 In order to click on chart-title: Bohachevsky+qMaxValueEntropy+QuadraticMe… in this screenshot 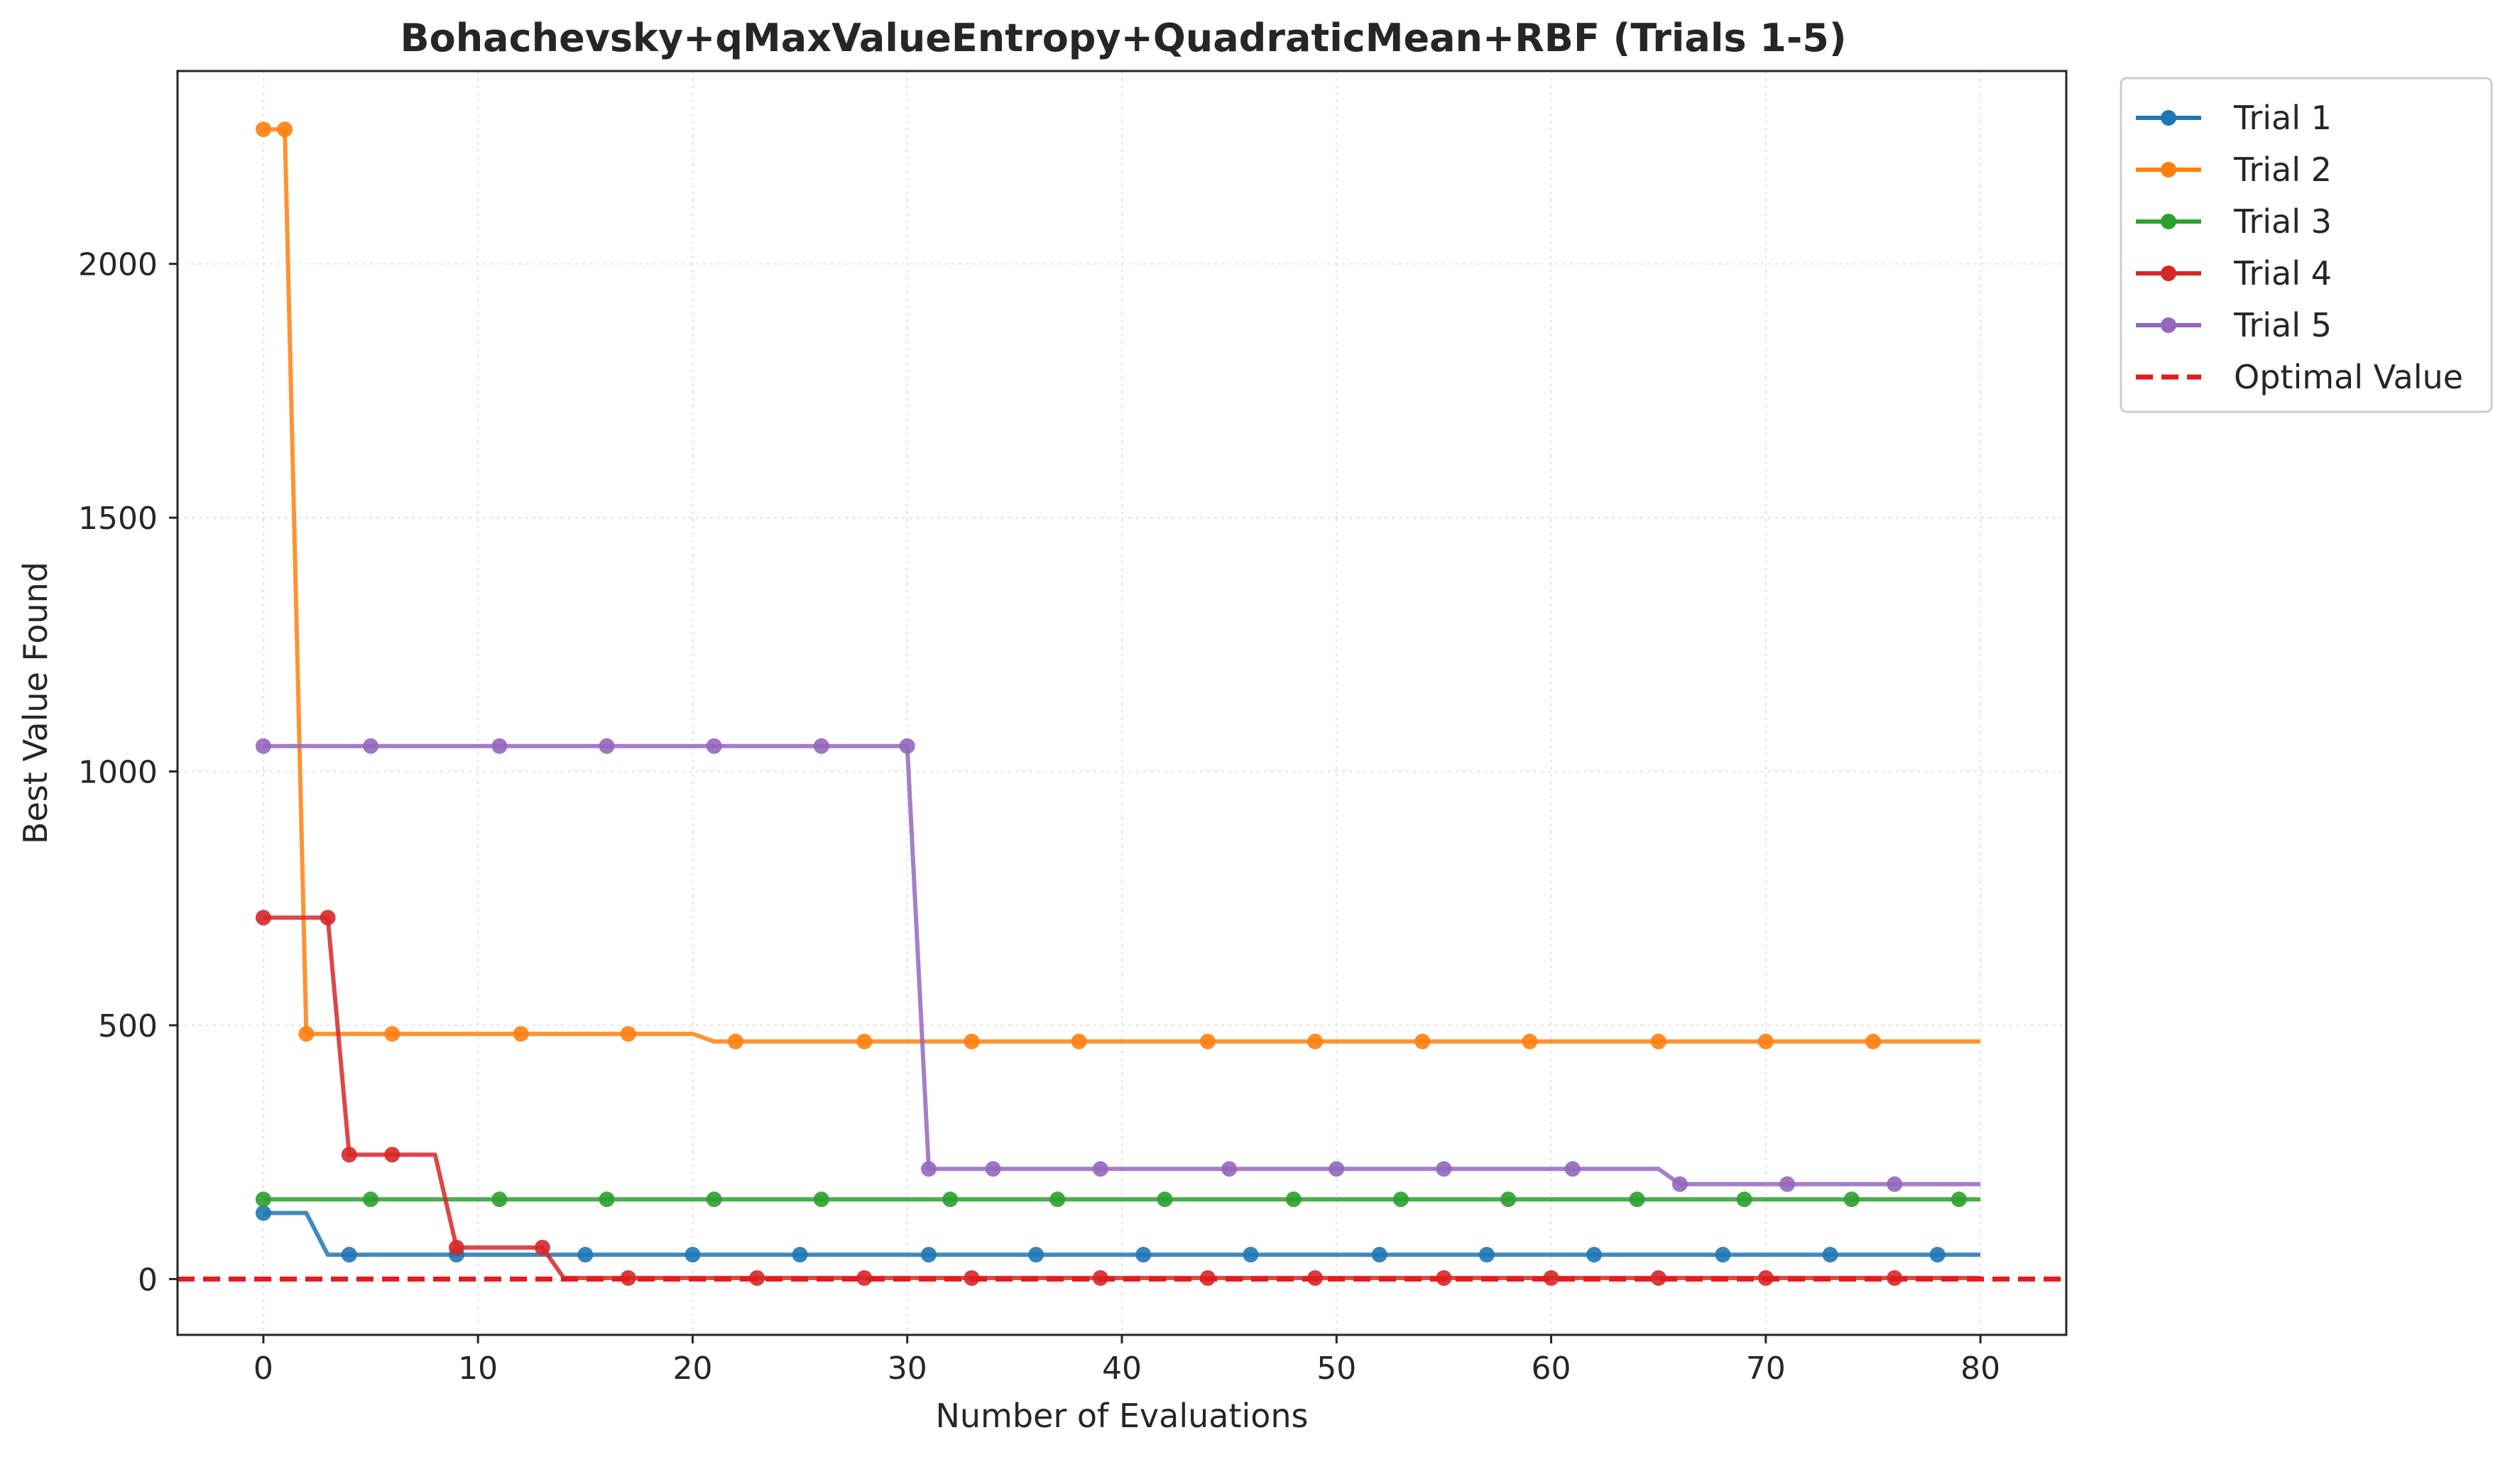, I will do `click(1123, 38)`.